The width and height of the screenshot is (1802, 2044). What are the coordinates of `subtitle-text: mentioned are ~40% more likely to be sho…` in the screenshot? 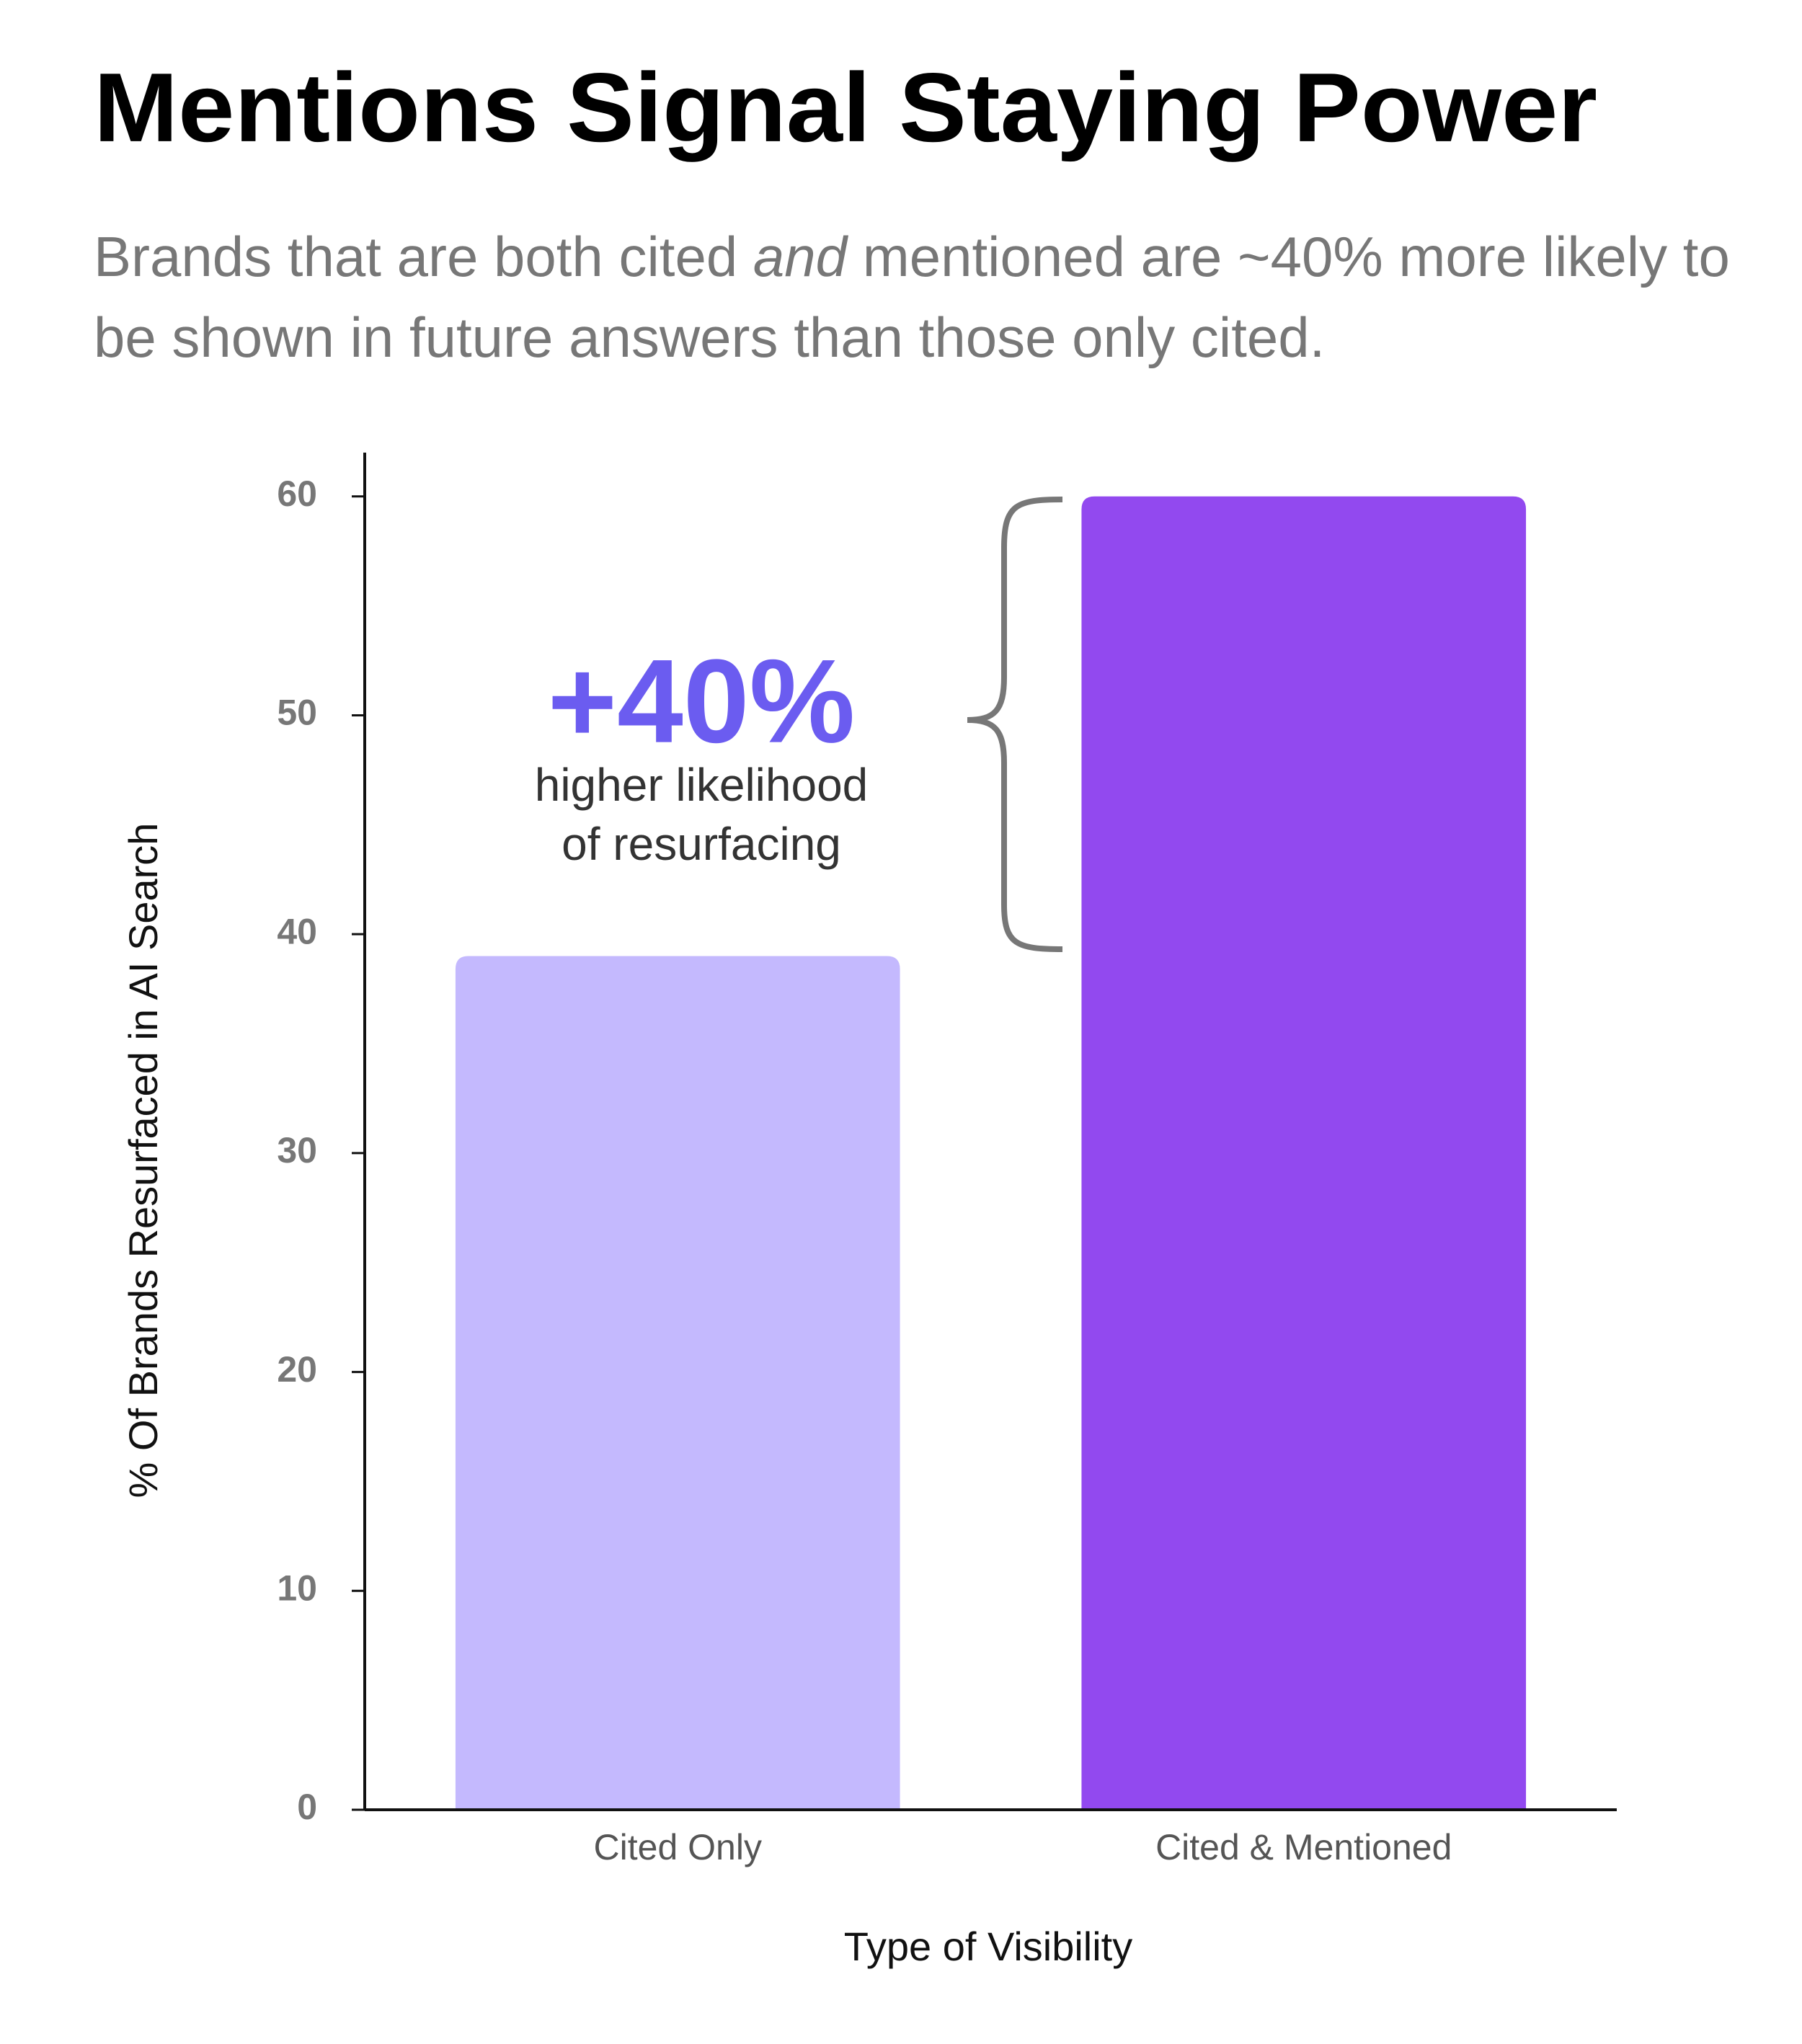 It's located at (912, 297).